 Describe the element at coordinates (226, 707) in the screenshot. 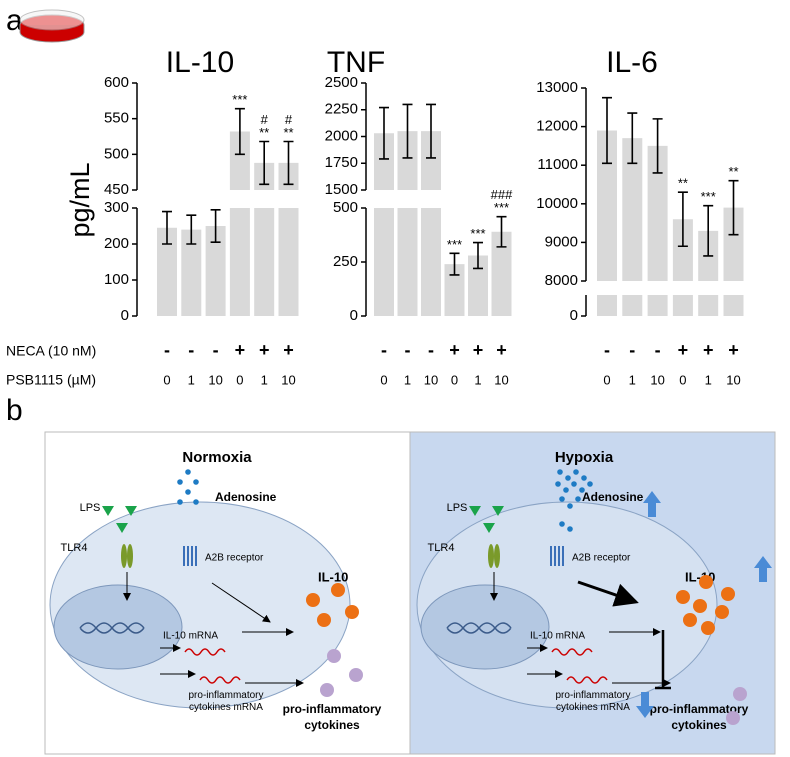

I see `cyt-mrna-line: cytokines mRNA` at that location.